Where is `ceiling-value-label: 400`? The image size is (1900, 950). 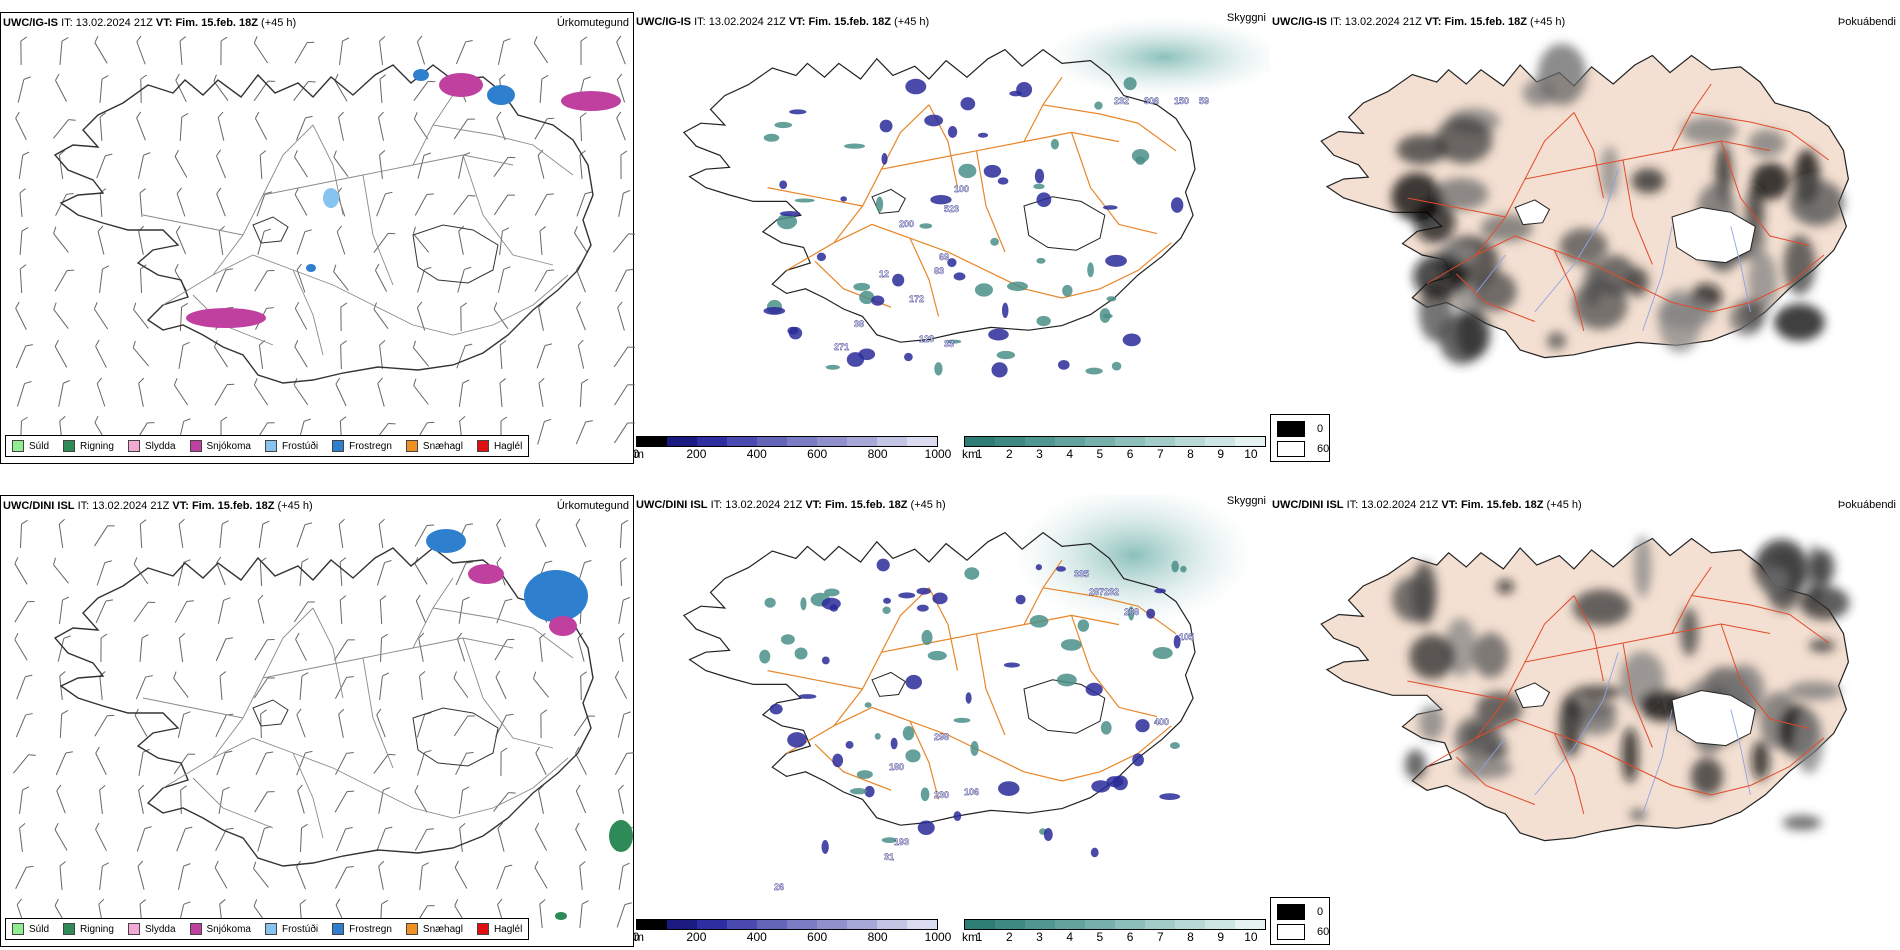 ceiling-value-label: 400 is located at coordinates (1161, 722).